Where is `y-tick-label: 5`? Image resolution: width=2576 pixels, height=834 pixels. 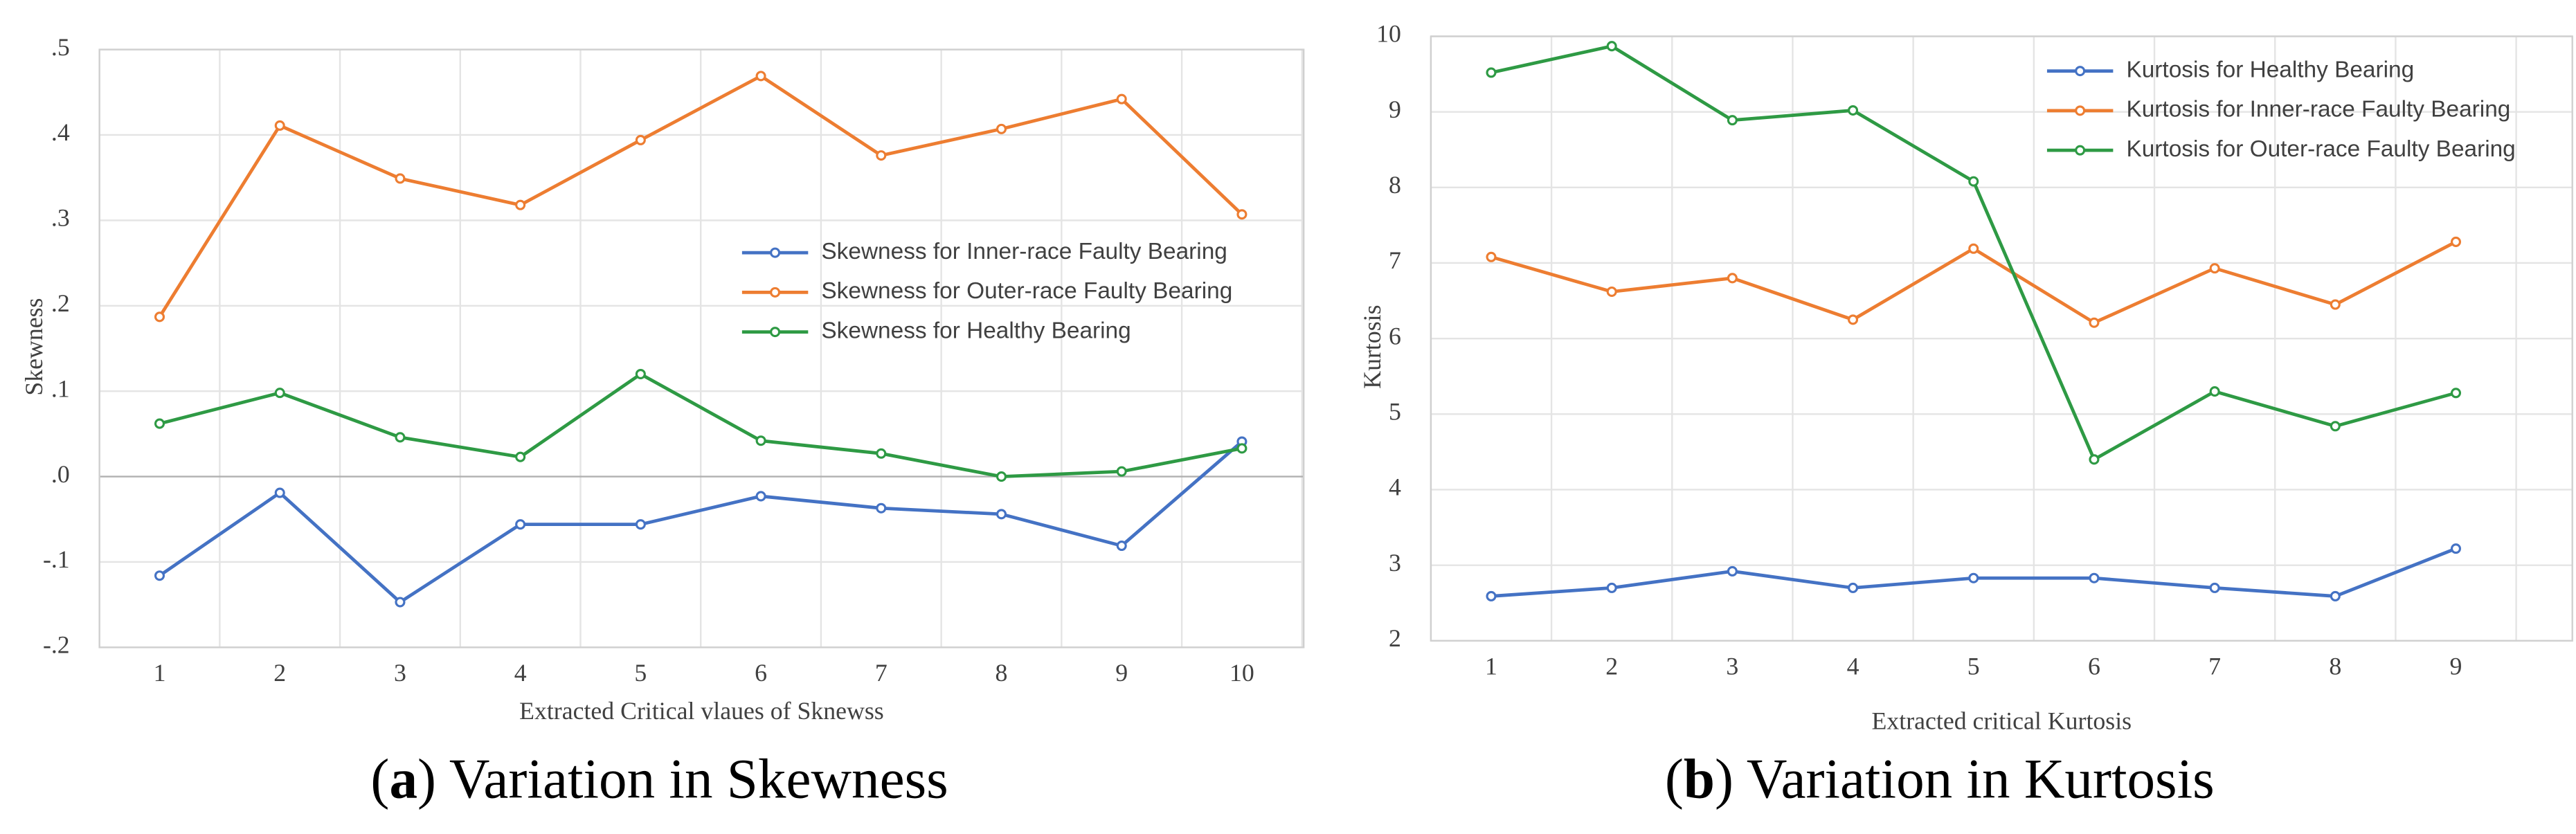 y-tick-label: 5 is located at coordinates (1395, 412).